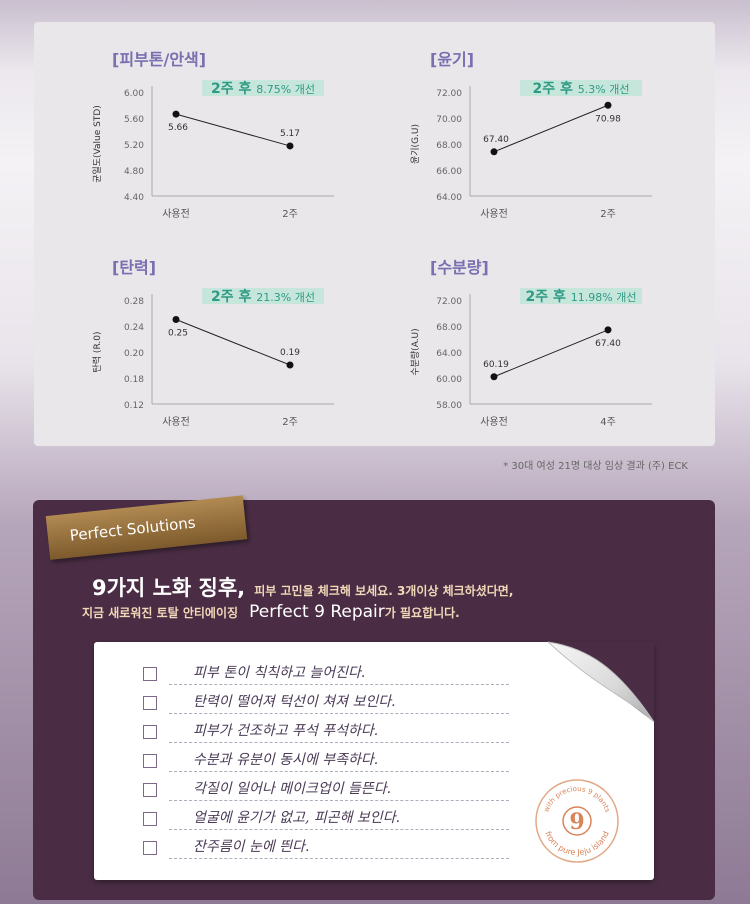  Describe the element at coordinates (459, 267) in the screenshot. I see `chart-title: [수분량]` at that location.